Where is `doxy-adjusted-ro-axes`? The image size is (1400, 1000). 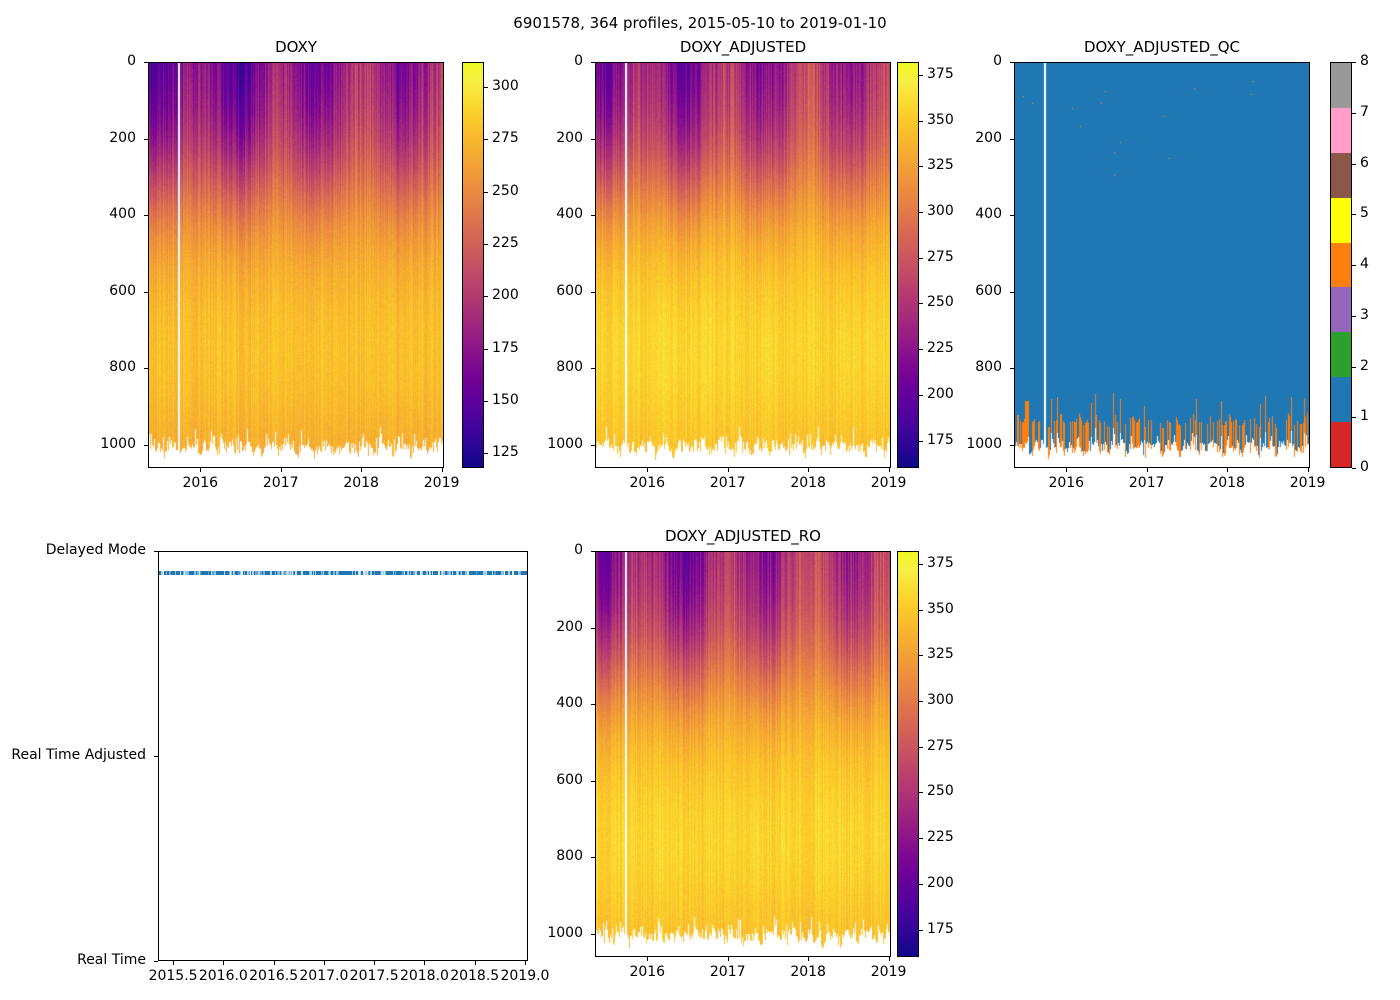
doxy-adjusted-ro-axes is located at coordinates (743, 754).